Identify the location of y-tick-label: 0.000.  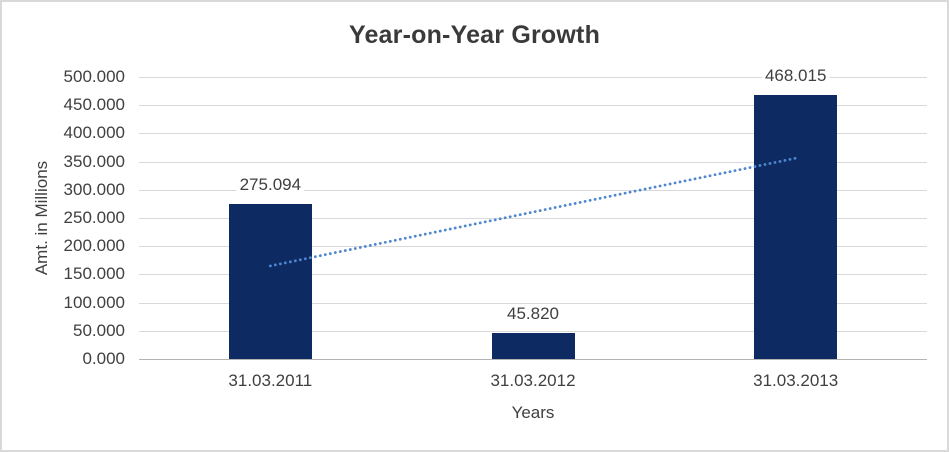
(103, 358).